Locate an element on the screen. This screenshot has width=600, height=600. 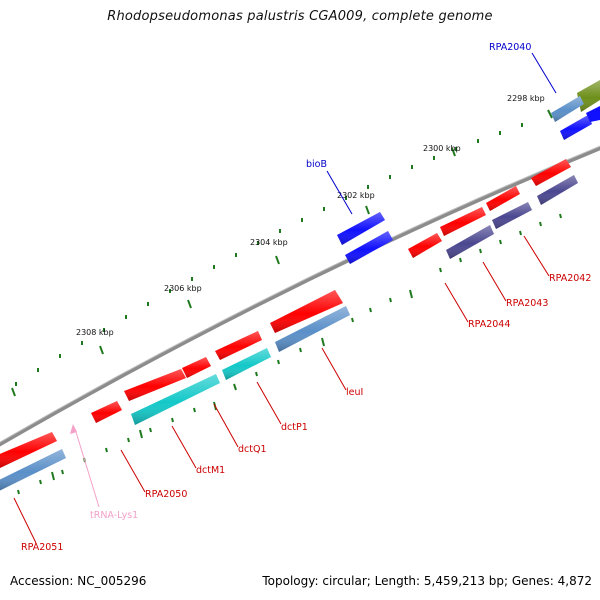
leader-dctP1 is located at coordinates (269, 403).